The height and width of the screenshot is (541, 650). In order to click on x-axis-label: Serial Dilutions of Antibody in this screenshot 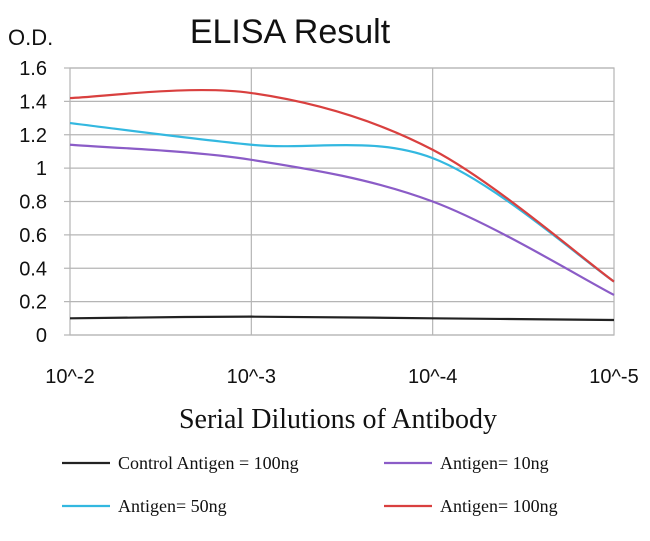, I will do `click(338, 419)`.